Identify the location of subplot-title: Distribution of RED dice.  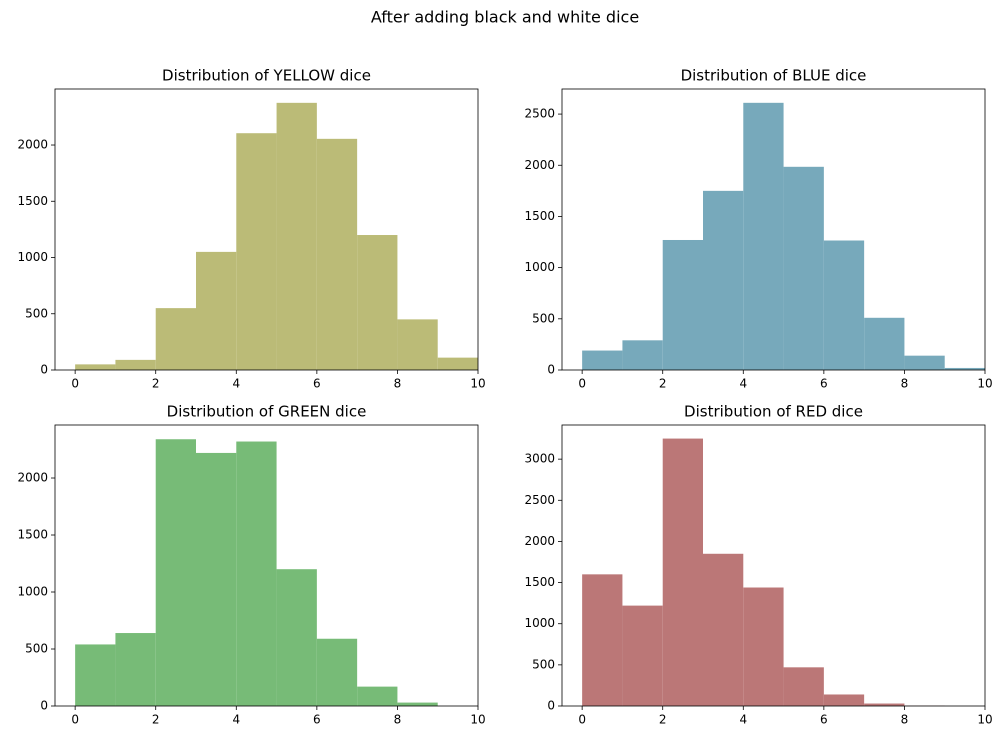
(773, 412).